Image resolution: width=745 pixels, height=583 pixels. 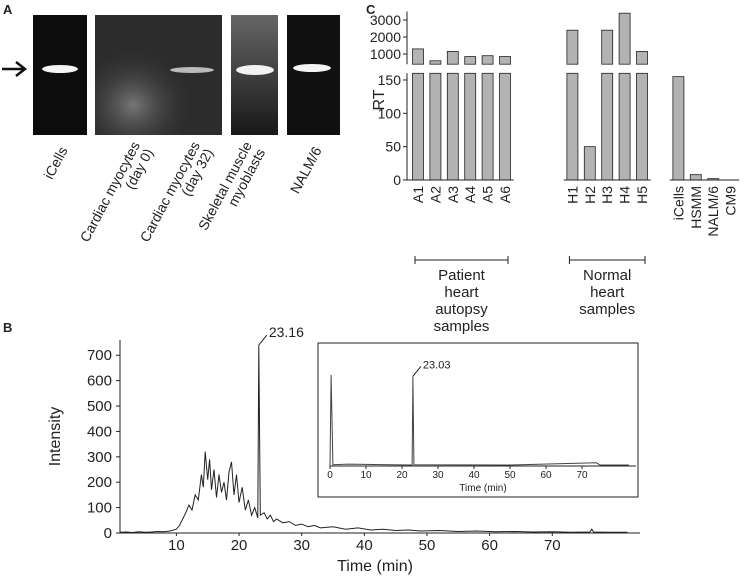 What do you see at coordinates (435, 194) in the screenshot?
I see `x-tick-label: A2` at bounding box center [435, 194].